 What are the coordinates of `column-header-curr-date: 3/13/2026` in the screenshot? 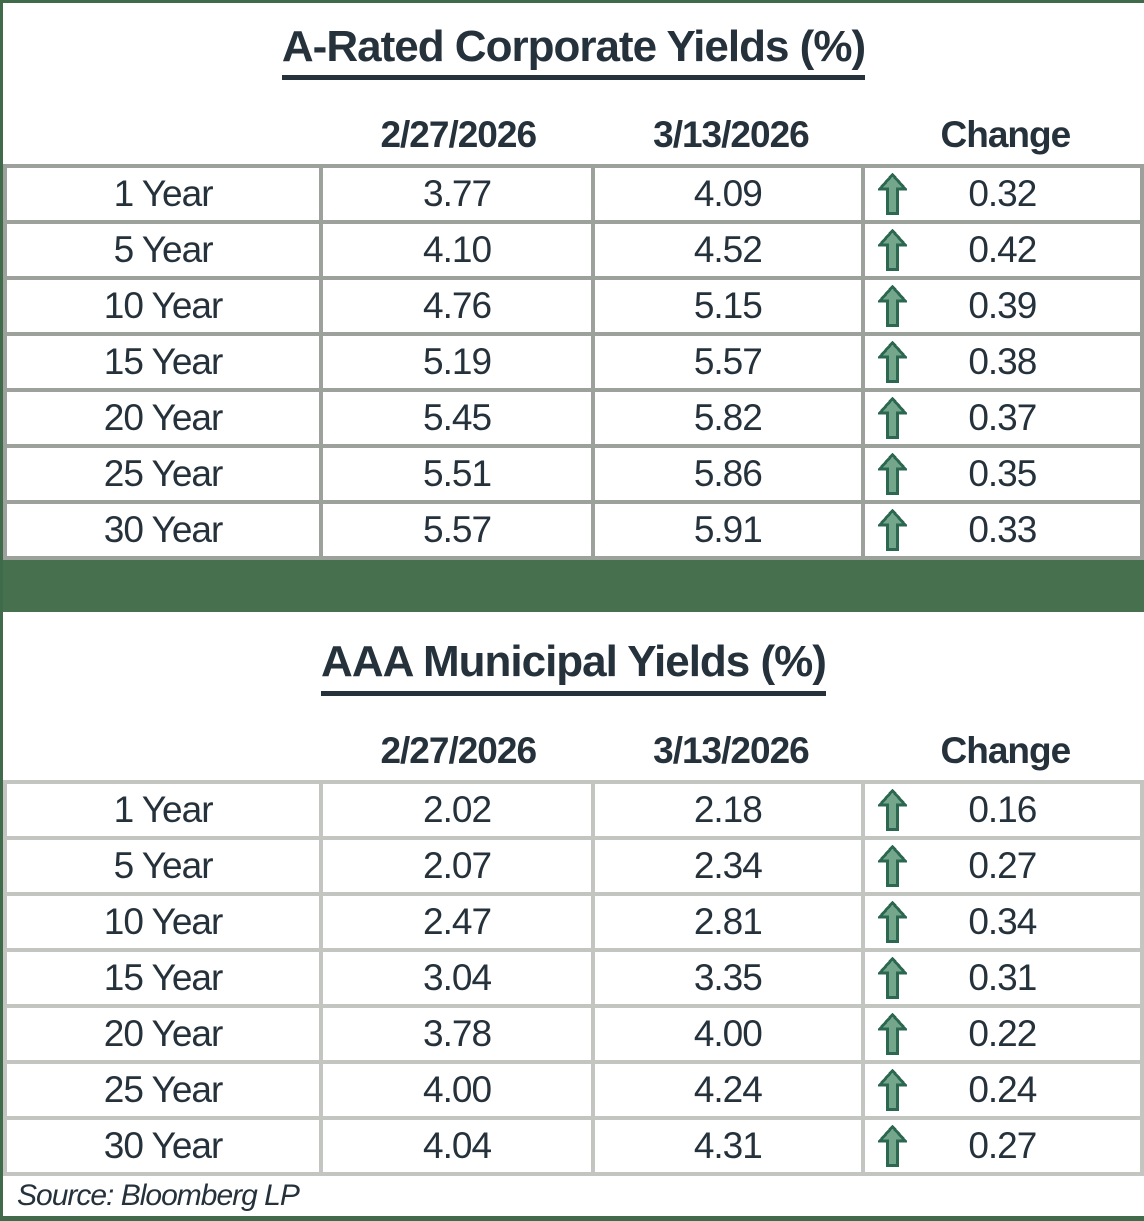 It's located at (731, 750).